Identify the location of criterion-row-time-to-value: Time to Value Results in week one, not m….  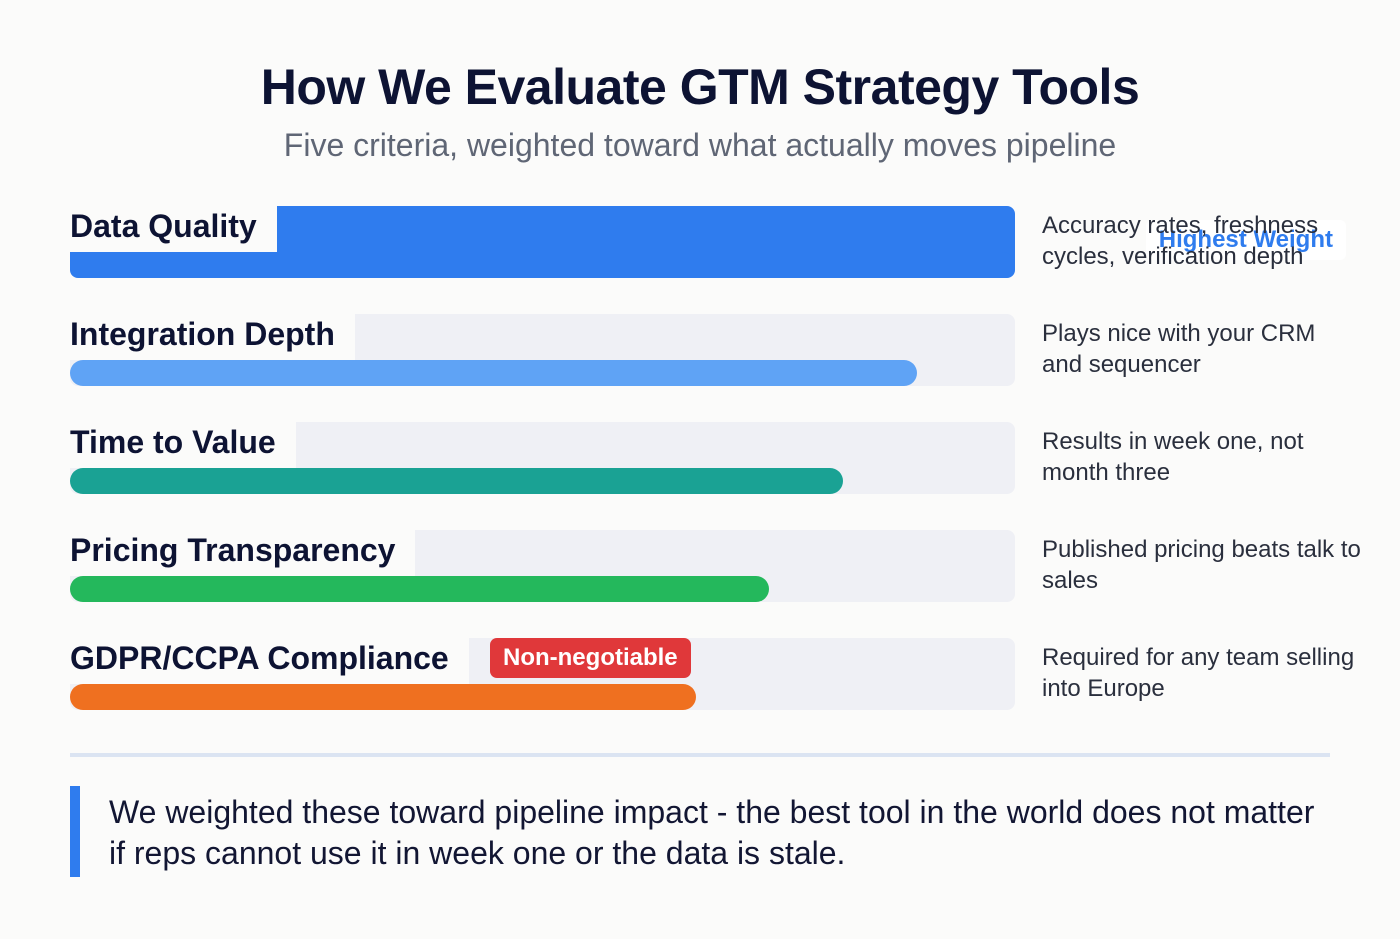
(715, 458).